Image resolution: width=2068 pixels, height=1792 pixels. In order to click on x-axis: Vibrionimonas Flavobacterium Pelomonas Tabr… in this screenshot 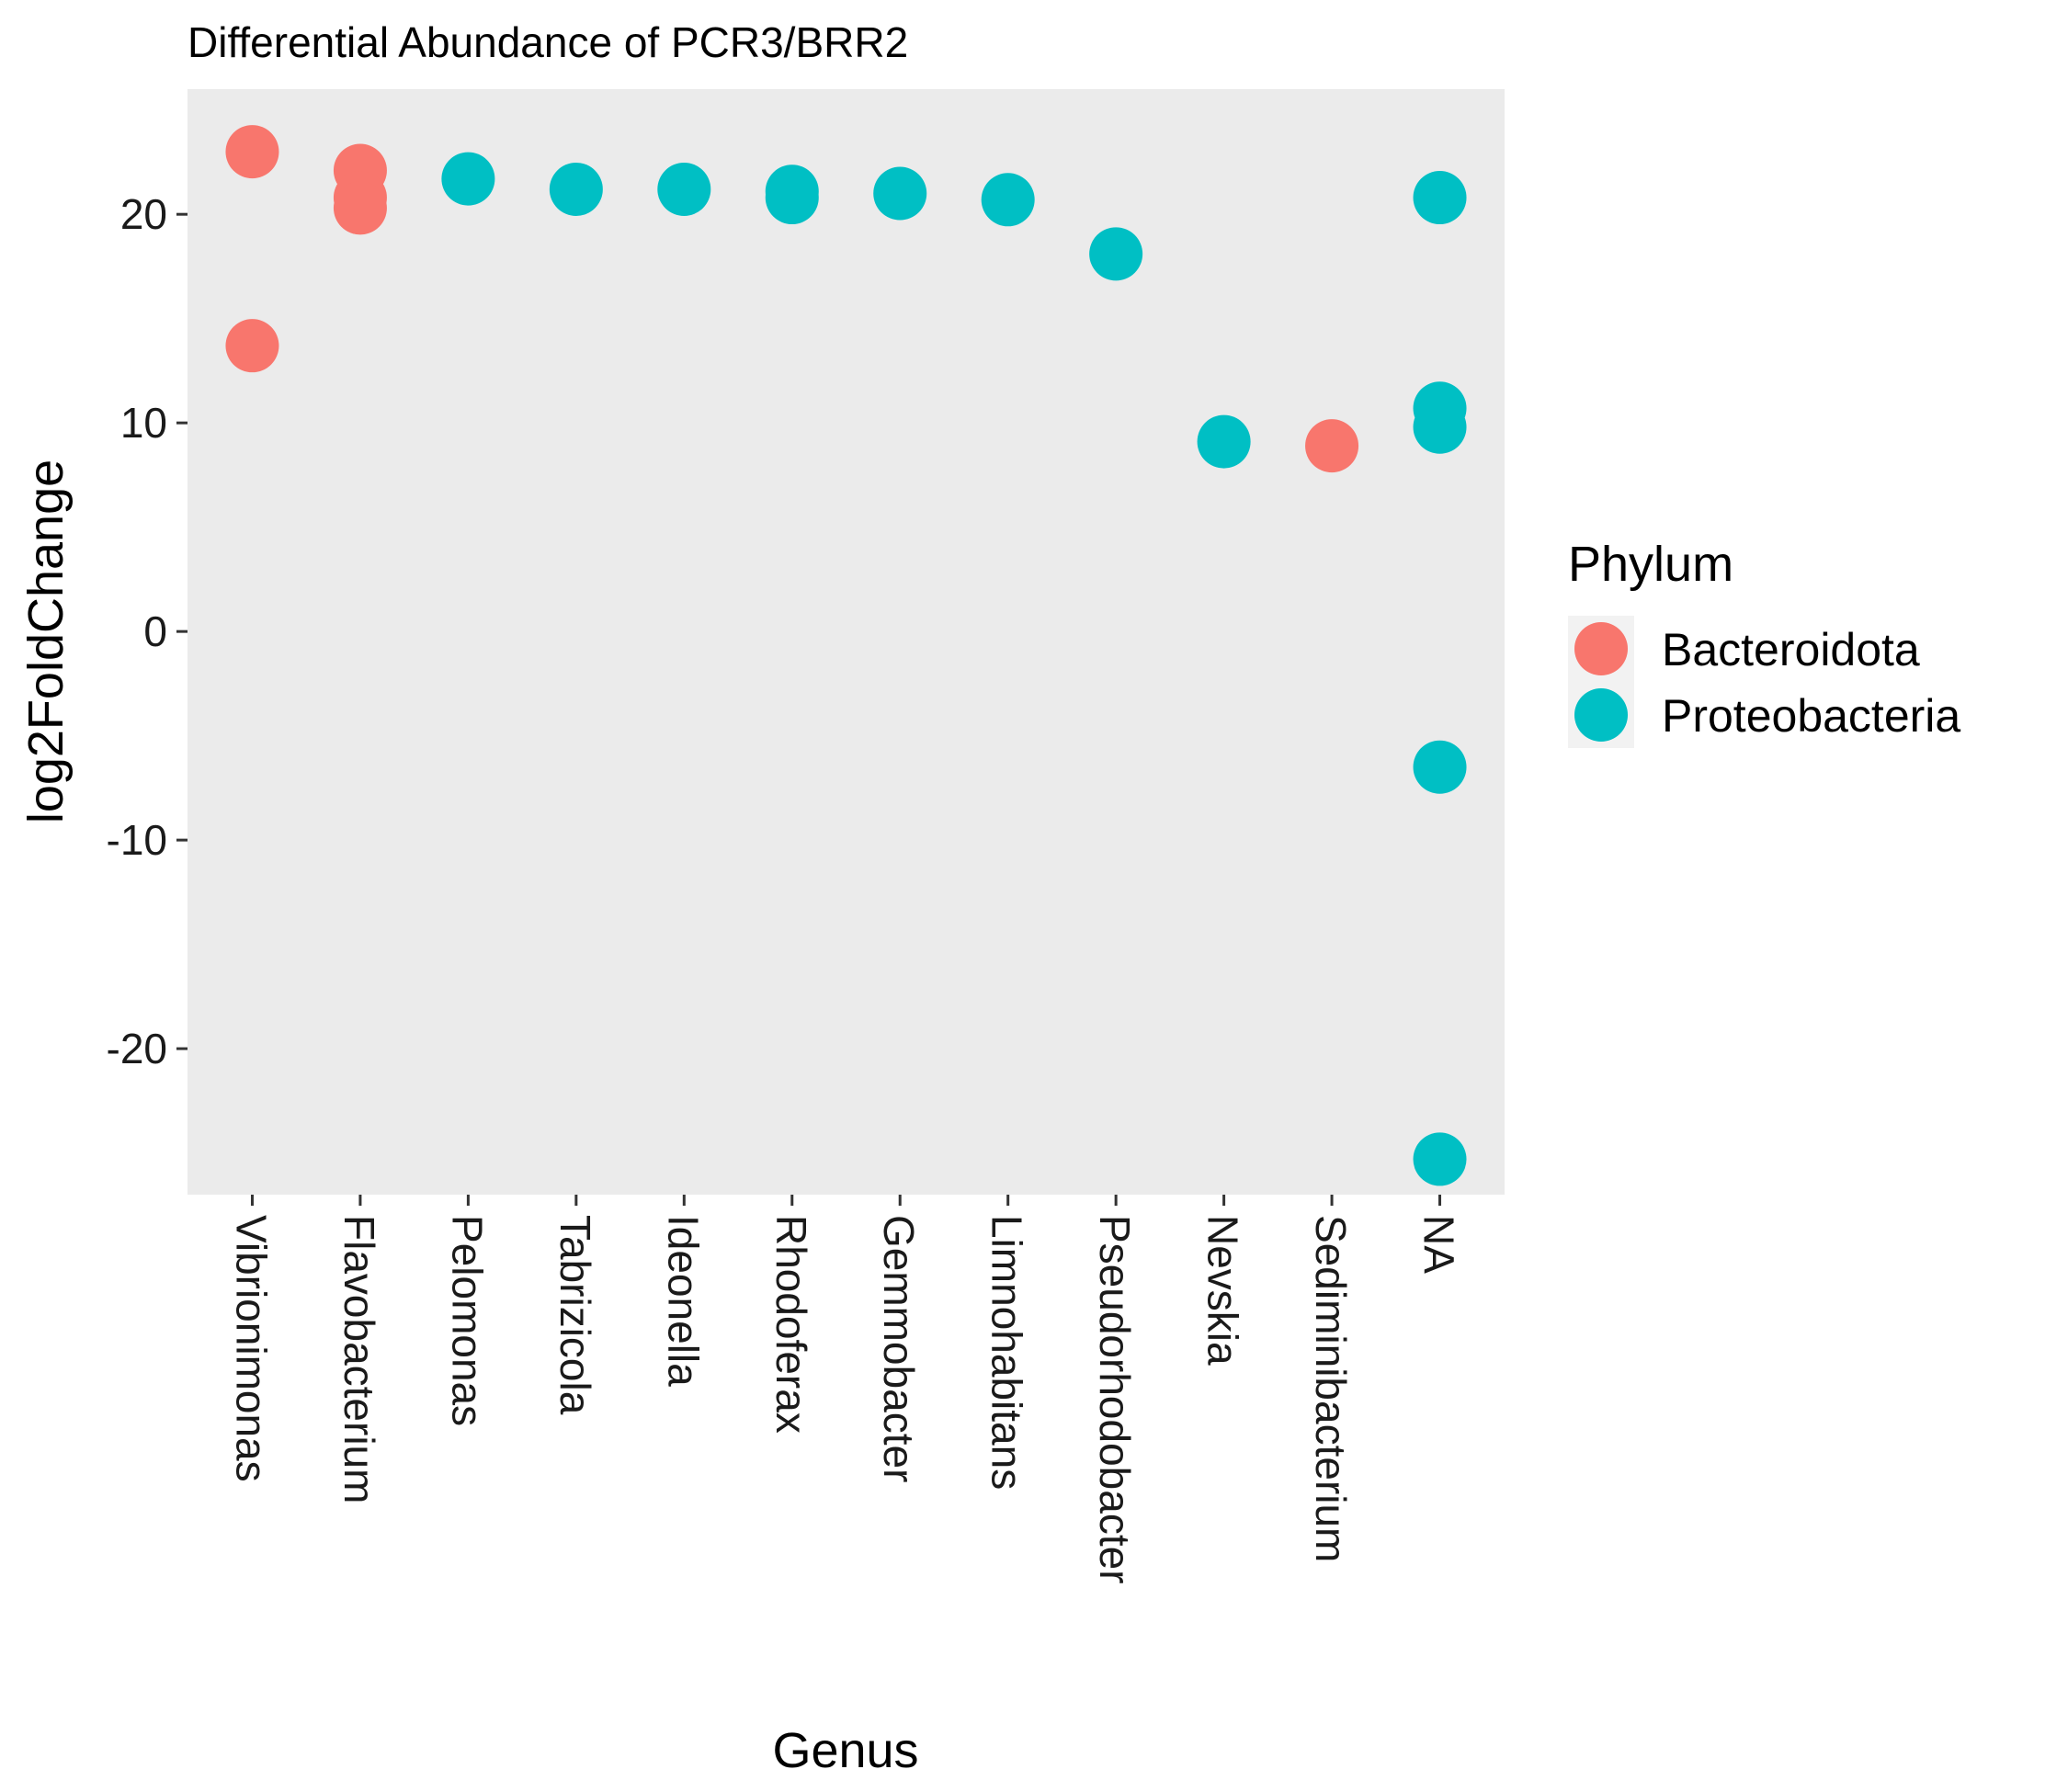, I will do `click(845, 1389)`.